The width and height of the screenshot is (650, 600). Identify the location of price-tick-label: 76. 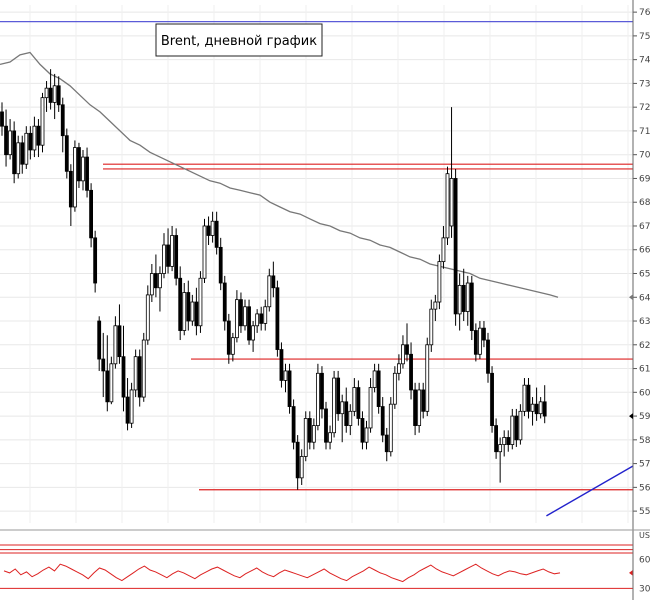
(644, 13).